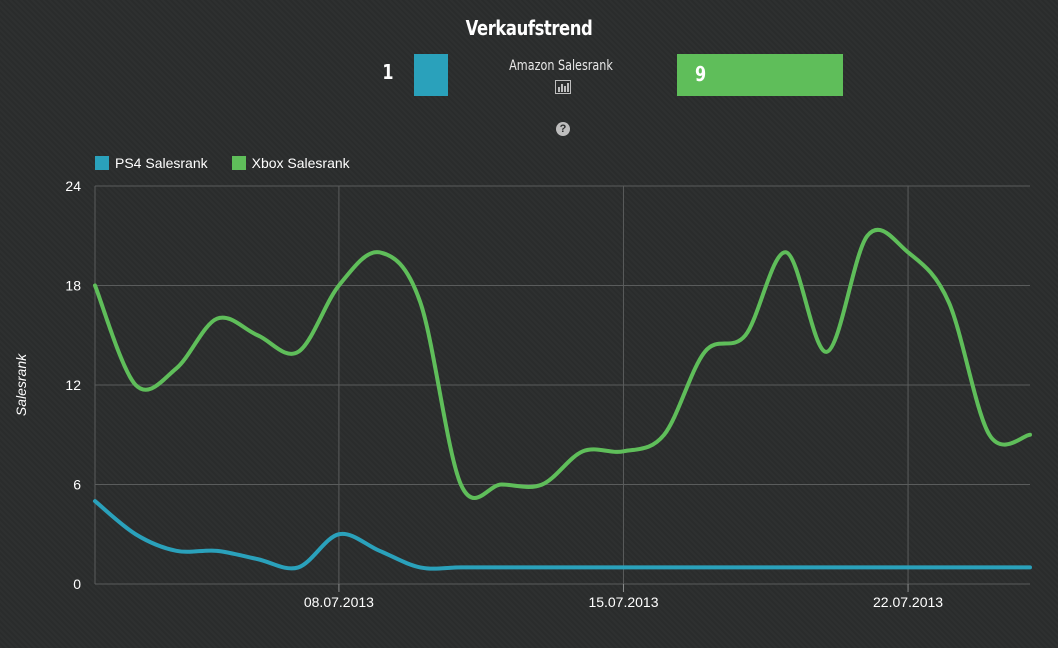  I want to click on legend-label-ps4: PS4 Salesrank, so click(161, 163).